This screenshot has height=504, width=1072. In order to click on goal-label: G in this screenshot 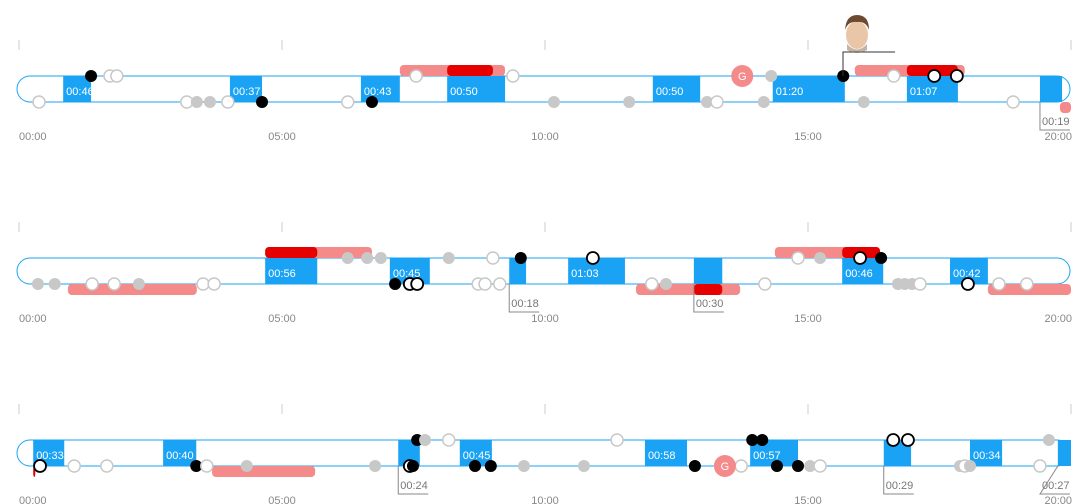, I will do `click(742, 77)`.